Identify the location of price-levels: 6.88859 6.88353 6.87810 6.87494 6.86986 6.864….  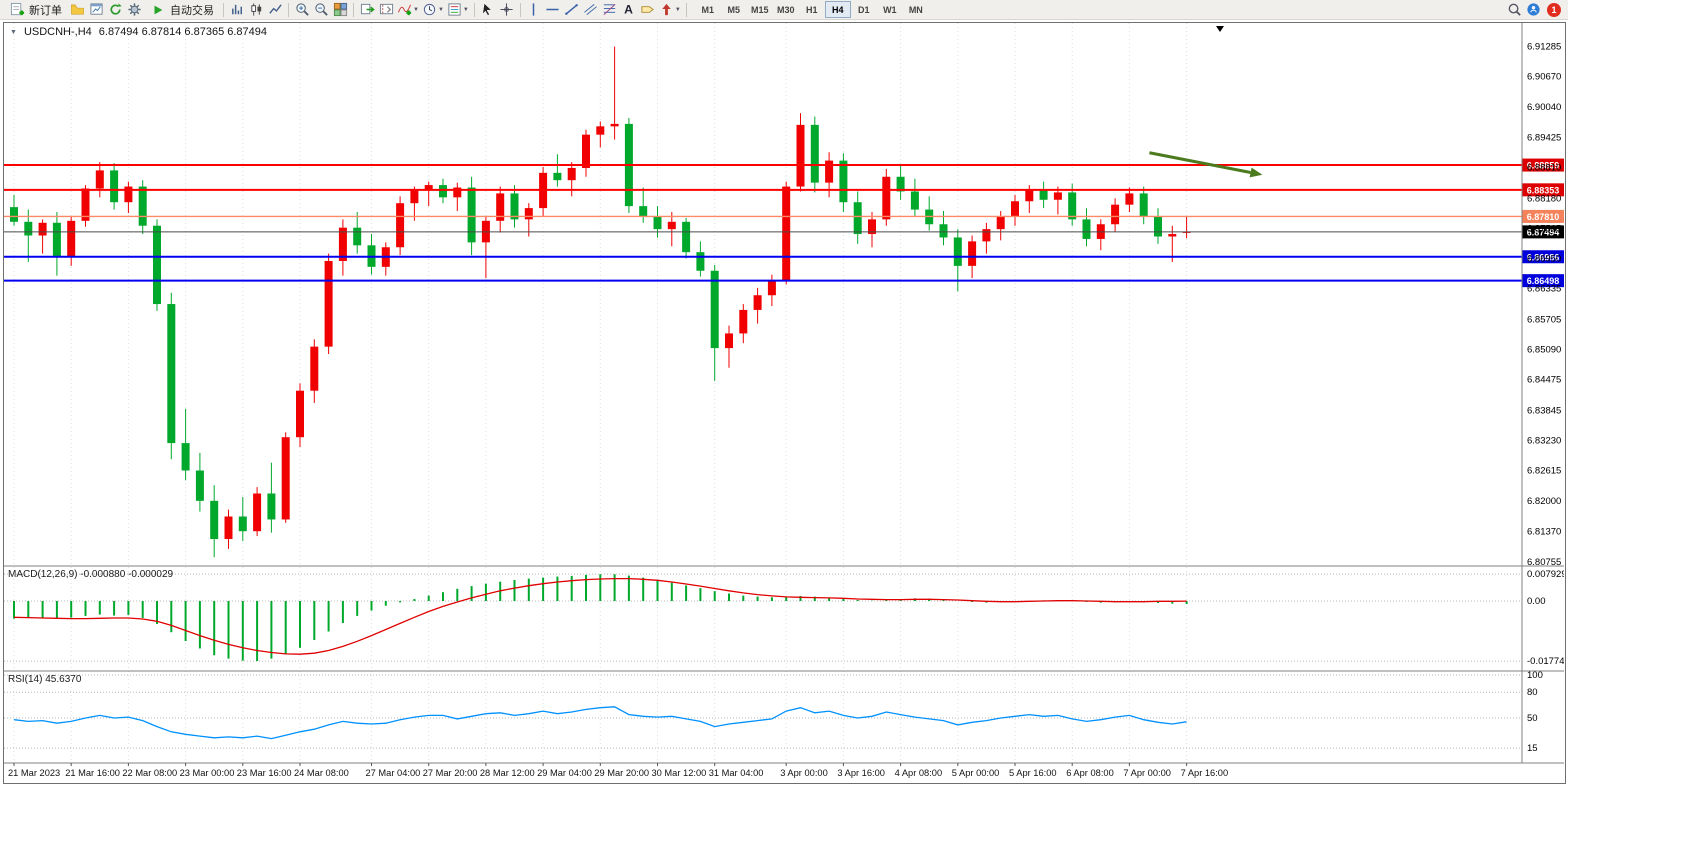
(784, 223).